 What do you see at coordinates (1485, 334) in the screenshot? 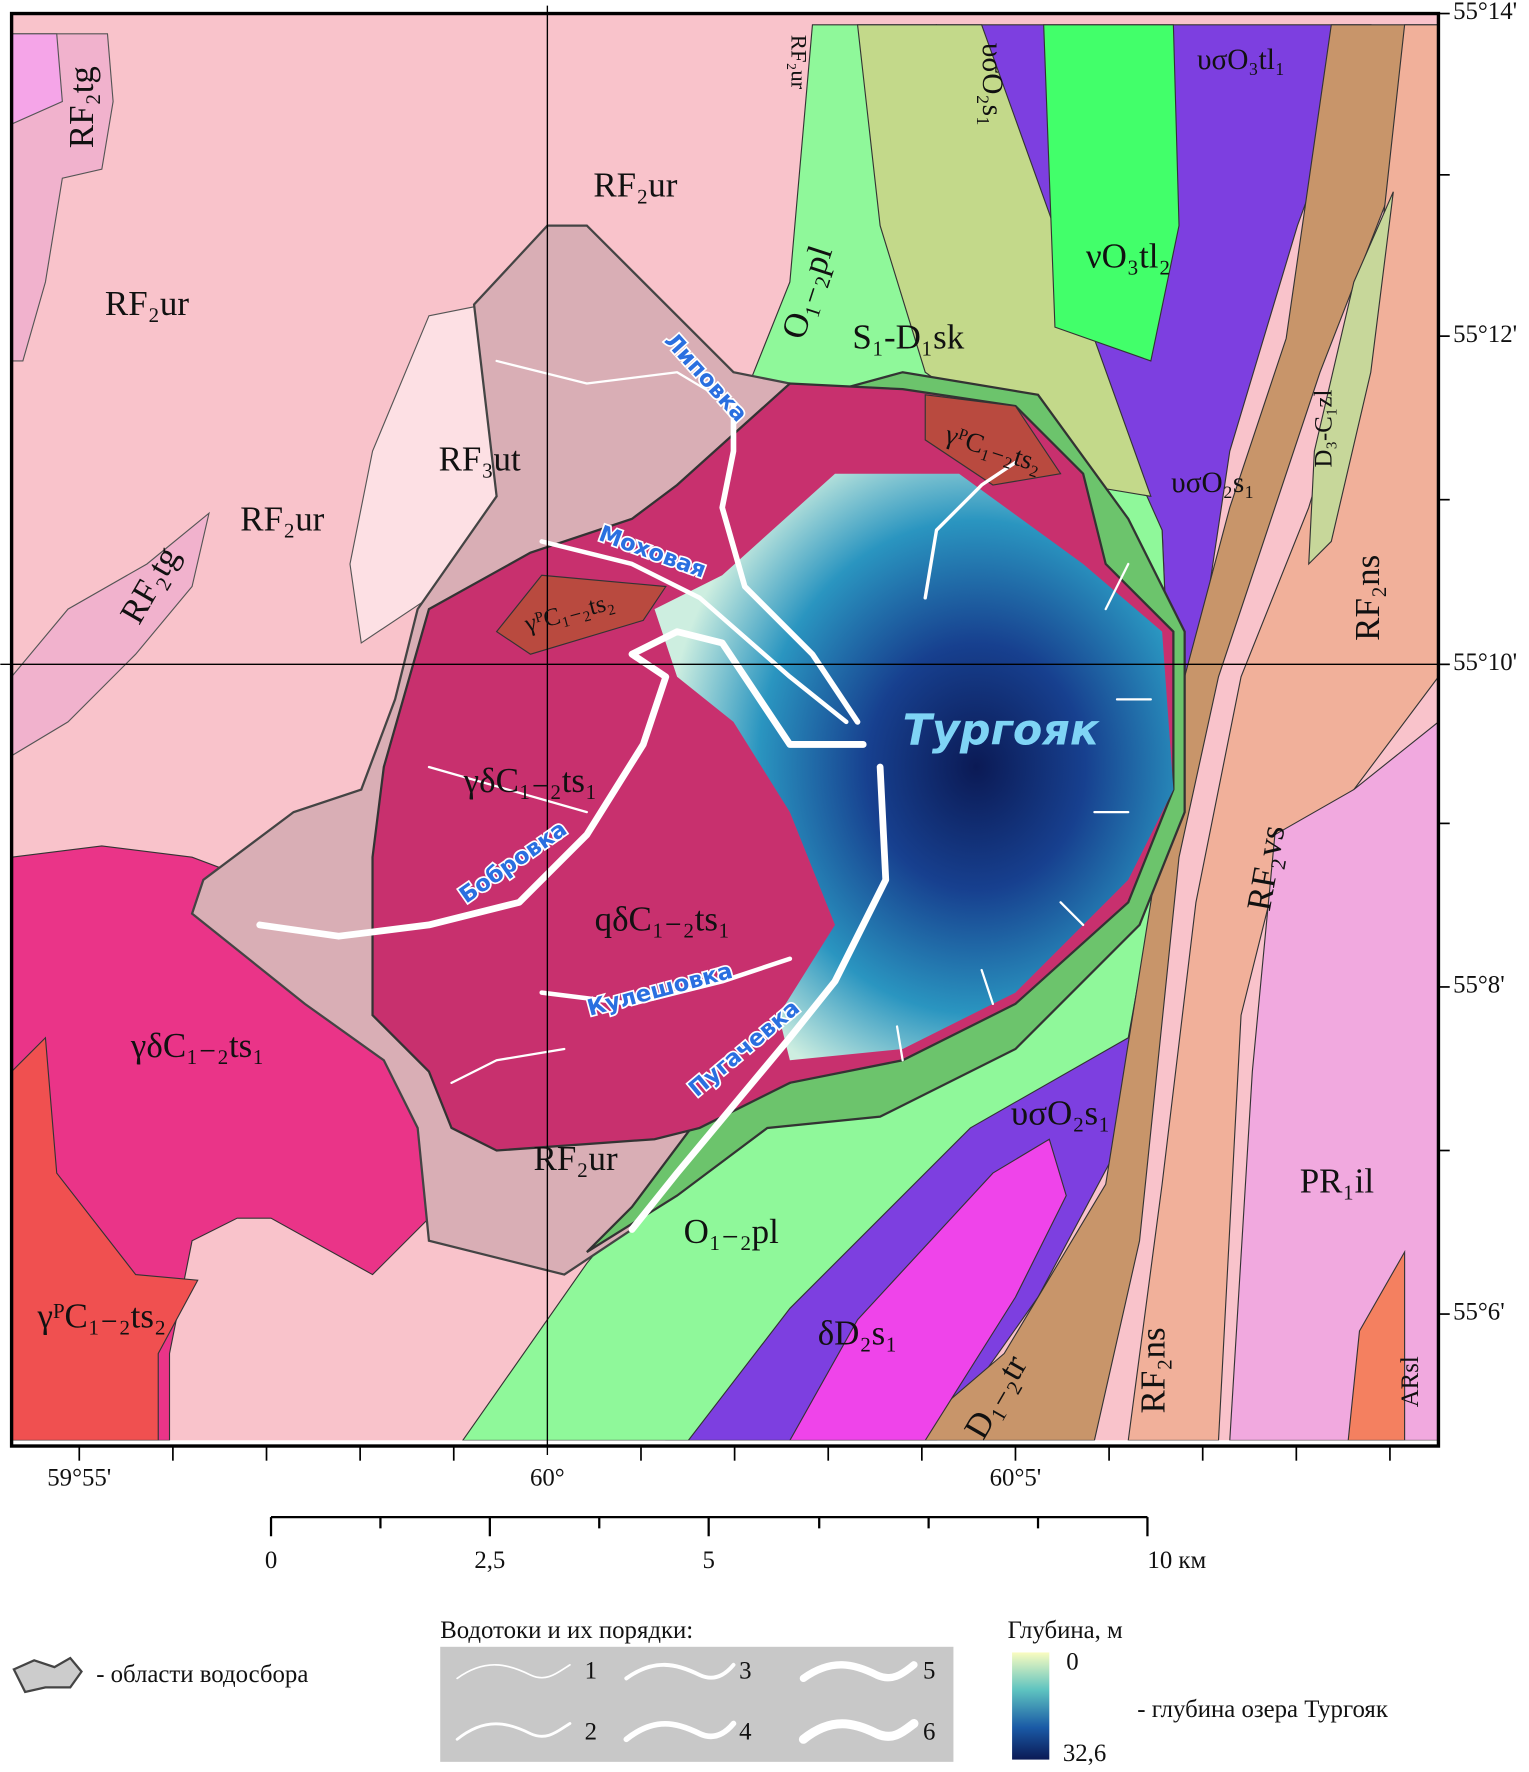
I see `label: 55°12'` at bounding box center [1485, 334].